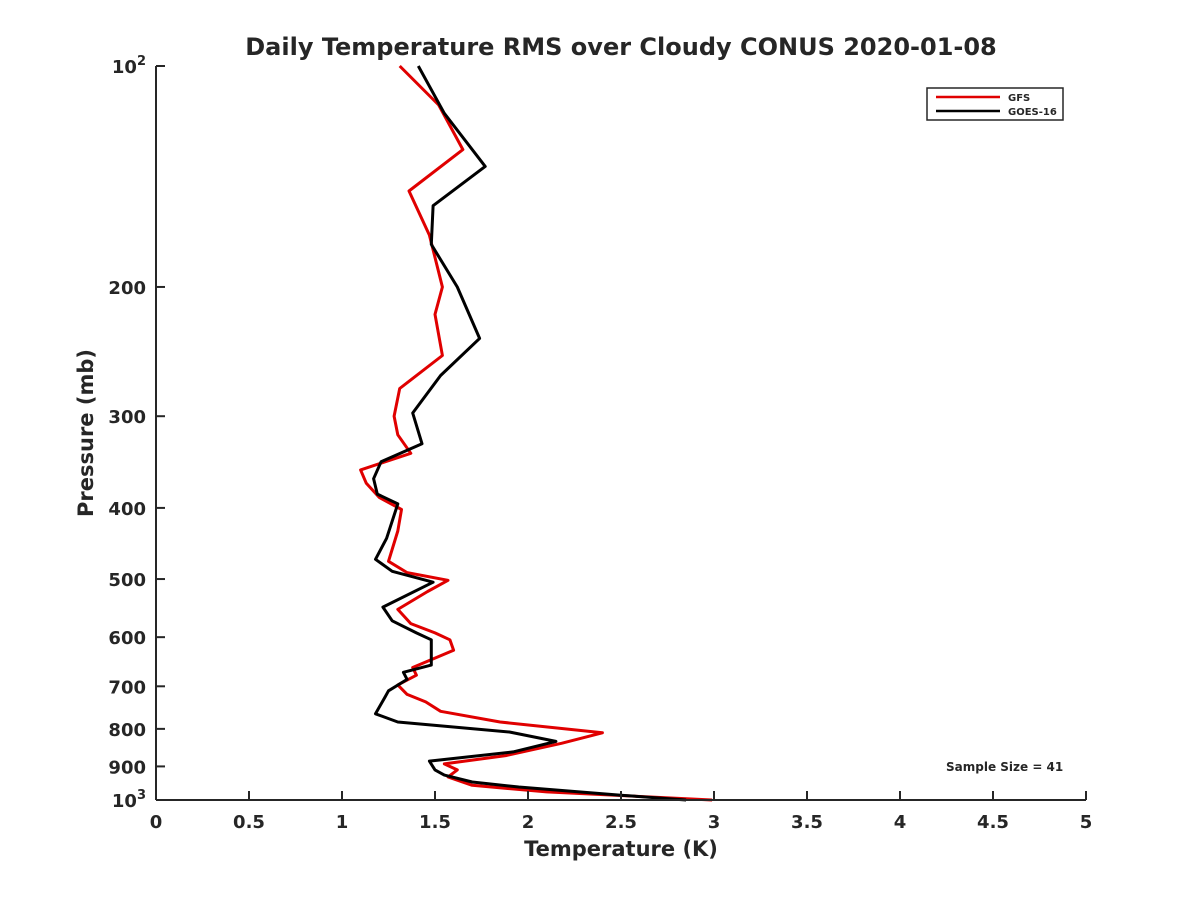 Image resolution: width=1200 pixels, height=905 pixels. What do you see at coordinates (528, 822) in the screenshot?
I see `x-tick-label: 2` at bounding box center [528, 822].